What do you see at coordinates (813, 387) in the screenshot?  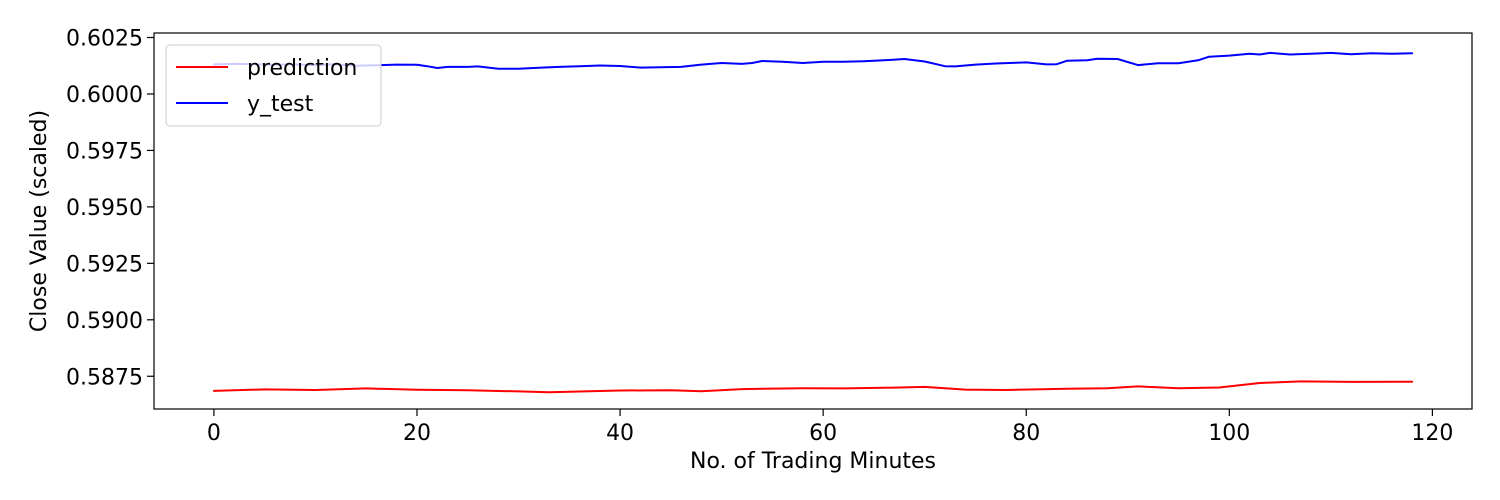 I see `series-line-prediction` at bounding box center [813, 387].